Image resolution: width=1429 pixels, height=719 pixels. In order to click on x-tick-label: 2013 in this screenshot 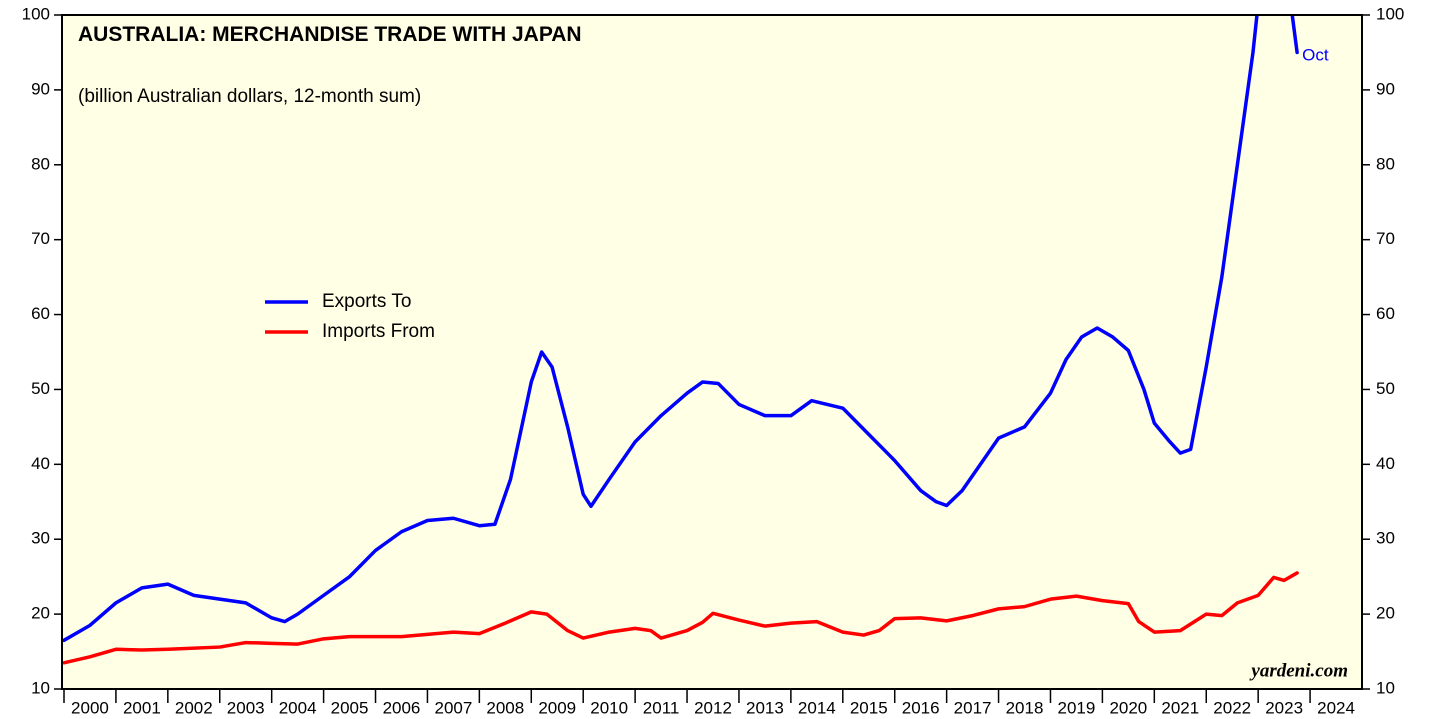, I will do `click(765, 707)`.